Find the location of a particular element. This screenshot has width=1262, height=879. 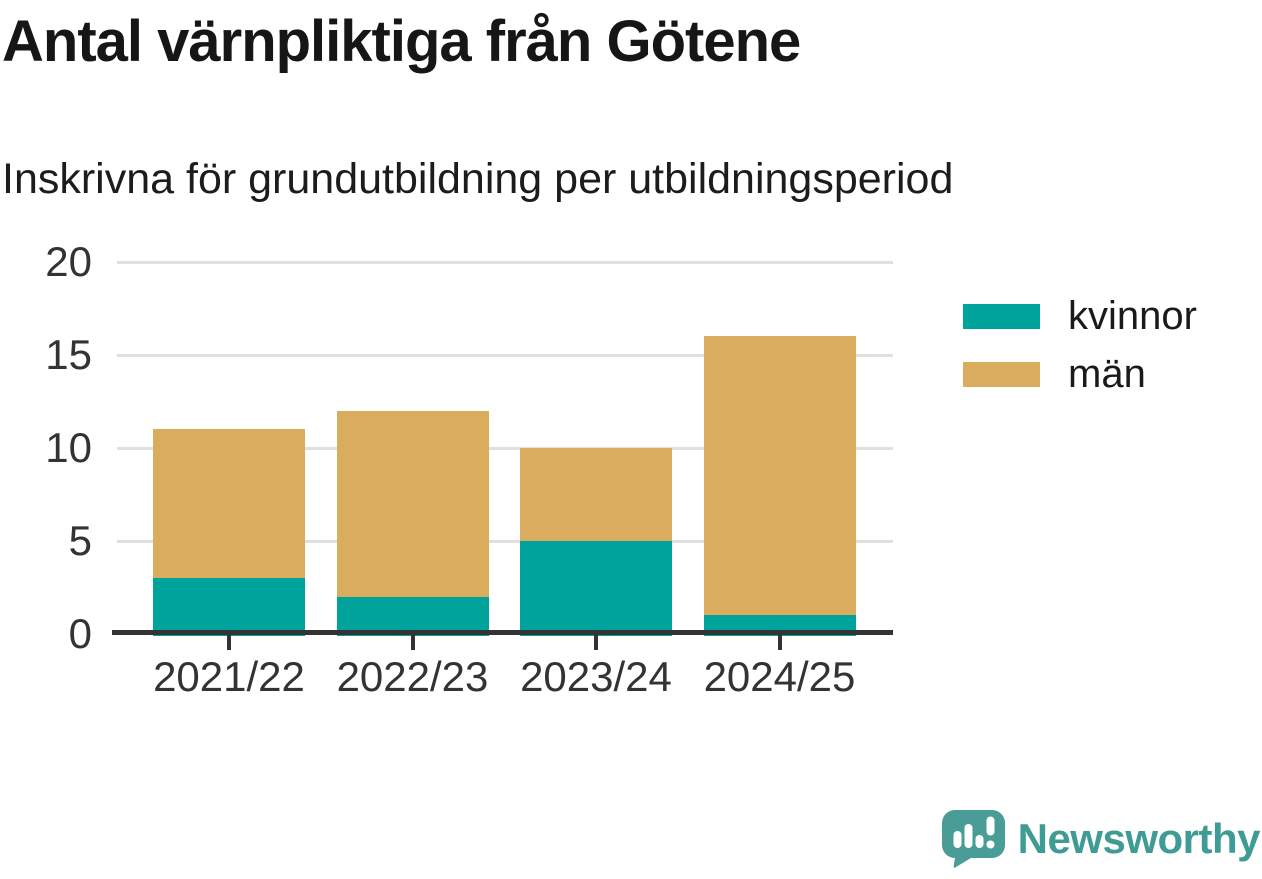

legend-swatch-kvinnor is located at coordinates (1001, 316).